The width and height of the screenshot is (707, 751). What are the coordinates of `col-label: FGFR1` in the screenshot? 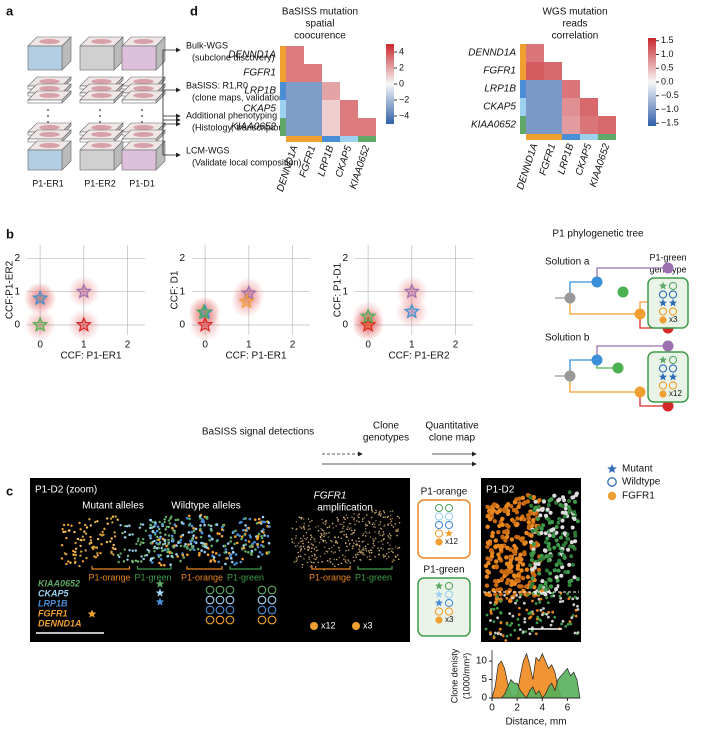 It's located at (548, 159).